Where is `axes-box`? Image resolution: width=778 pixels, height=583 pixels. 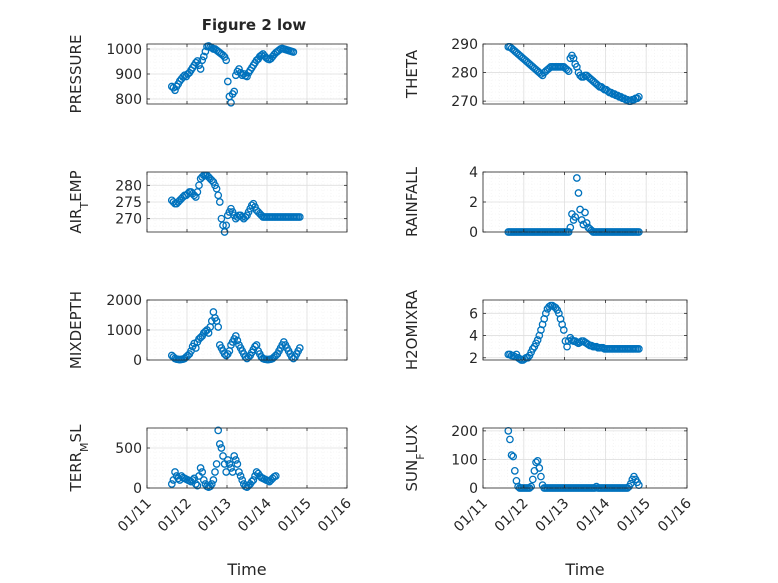 axes-box is located at coordinates (247, 458).